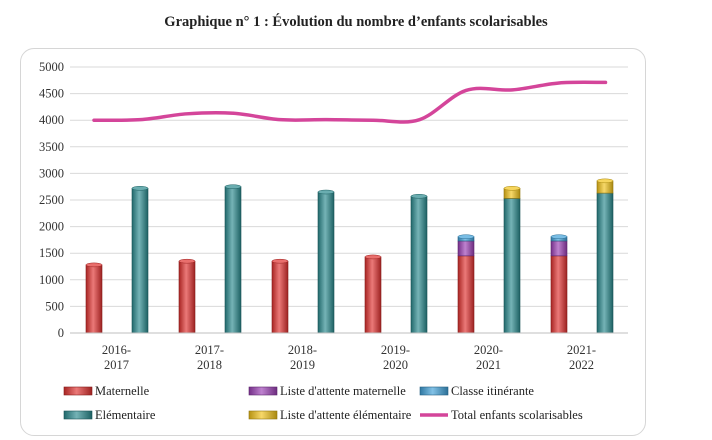 This screenshot has height=440, width=712. I want to click on series-line-total, so click(350, 102).